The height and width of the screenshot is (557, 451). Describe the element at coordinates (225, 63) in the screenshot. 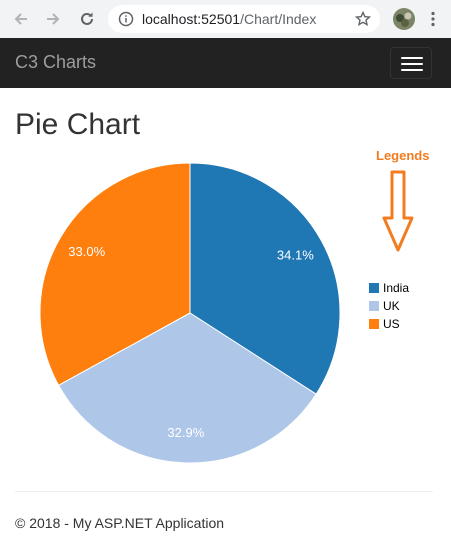

I see `app-navbar: C3 Charts` at that location.